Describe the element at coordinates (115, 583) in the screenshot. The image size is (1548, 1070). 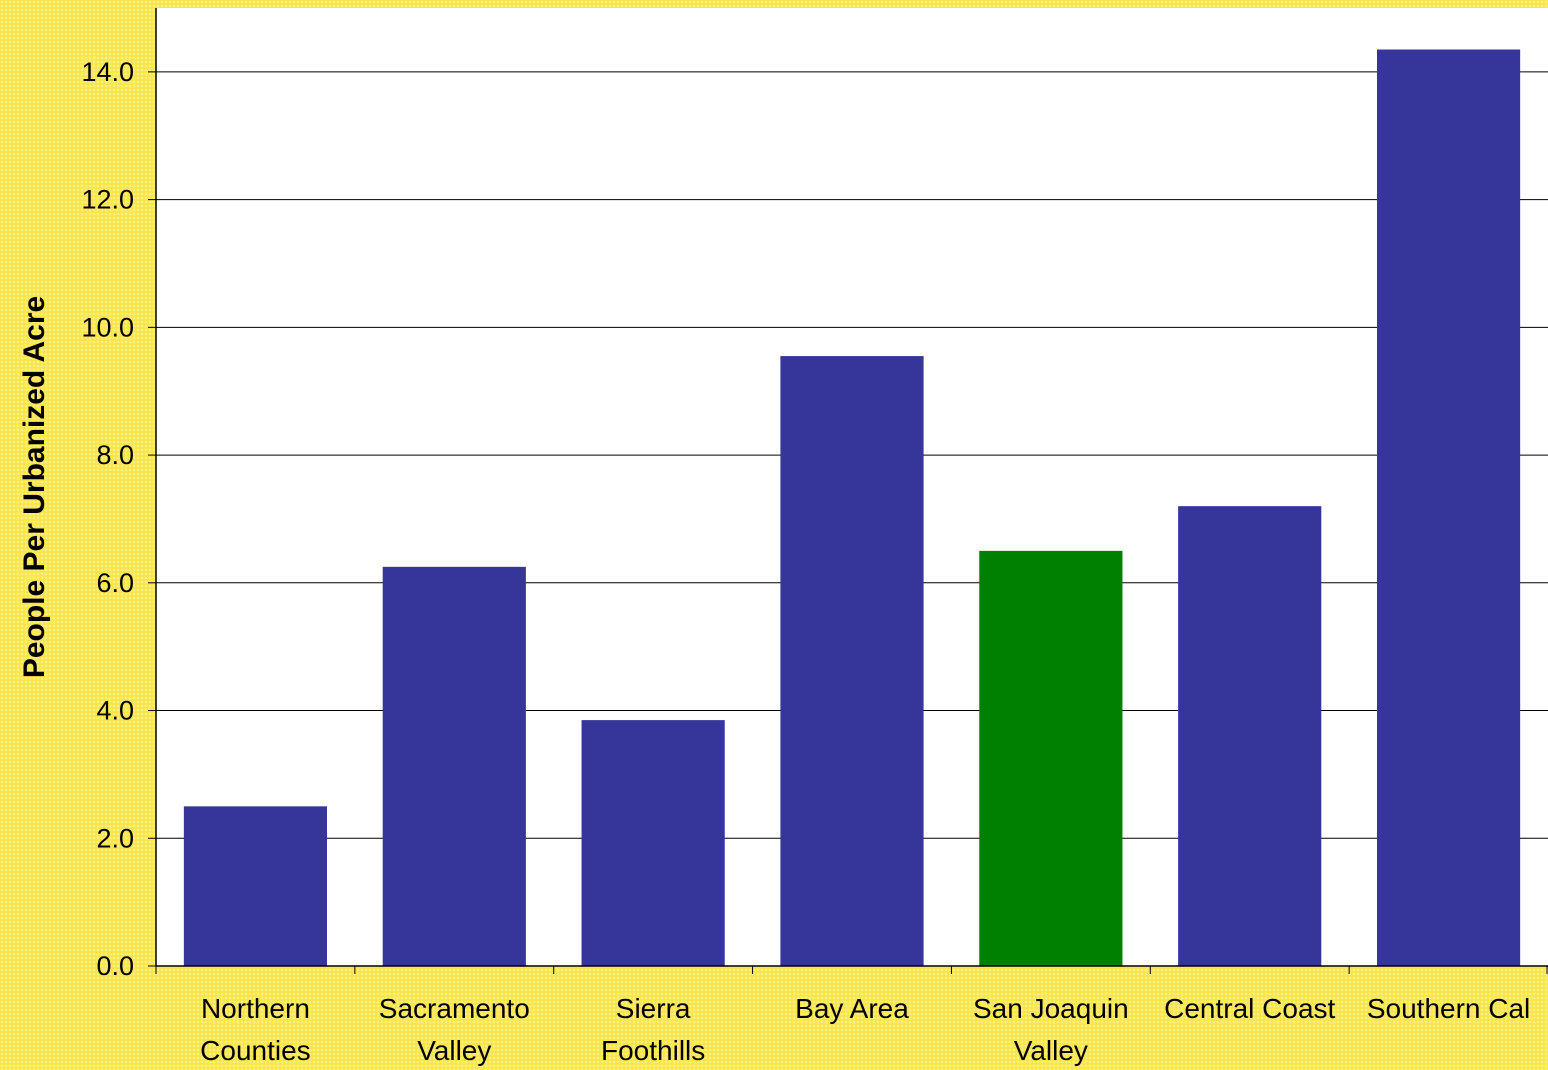
I see `y-tick-label: 6.0` at that location.